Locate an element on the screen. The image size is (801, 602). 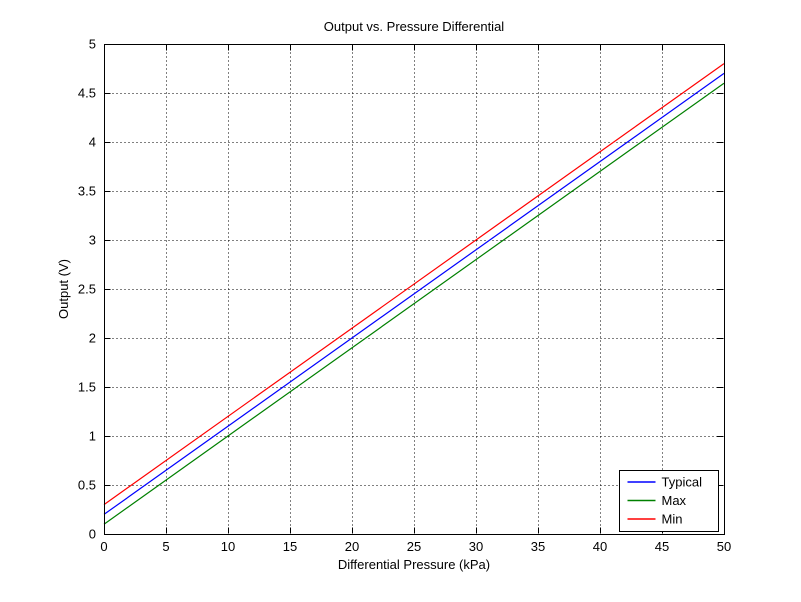
y-tick-label: 2 is located at coordinates (92, 338).